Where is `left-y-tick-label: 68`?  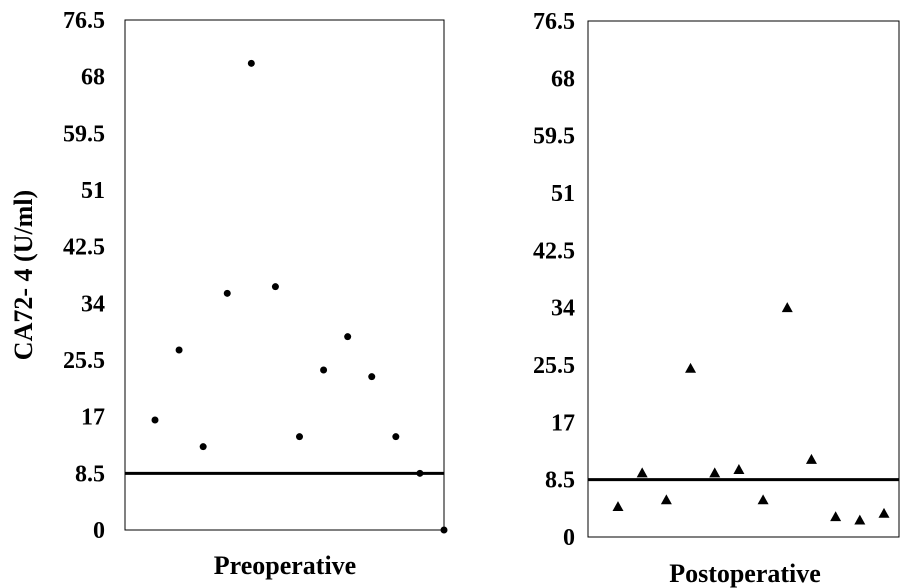
left-y-tick-label: 68 is located at coordinates (93, 78).